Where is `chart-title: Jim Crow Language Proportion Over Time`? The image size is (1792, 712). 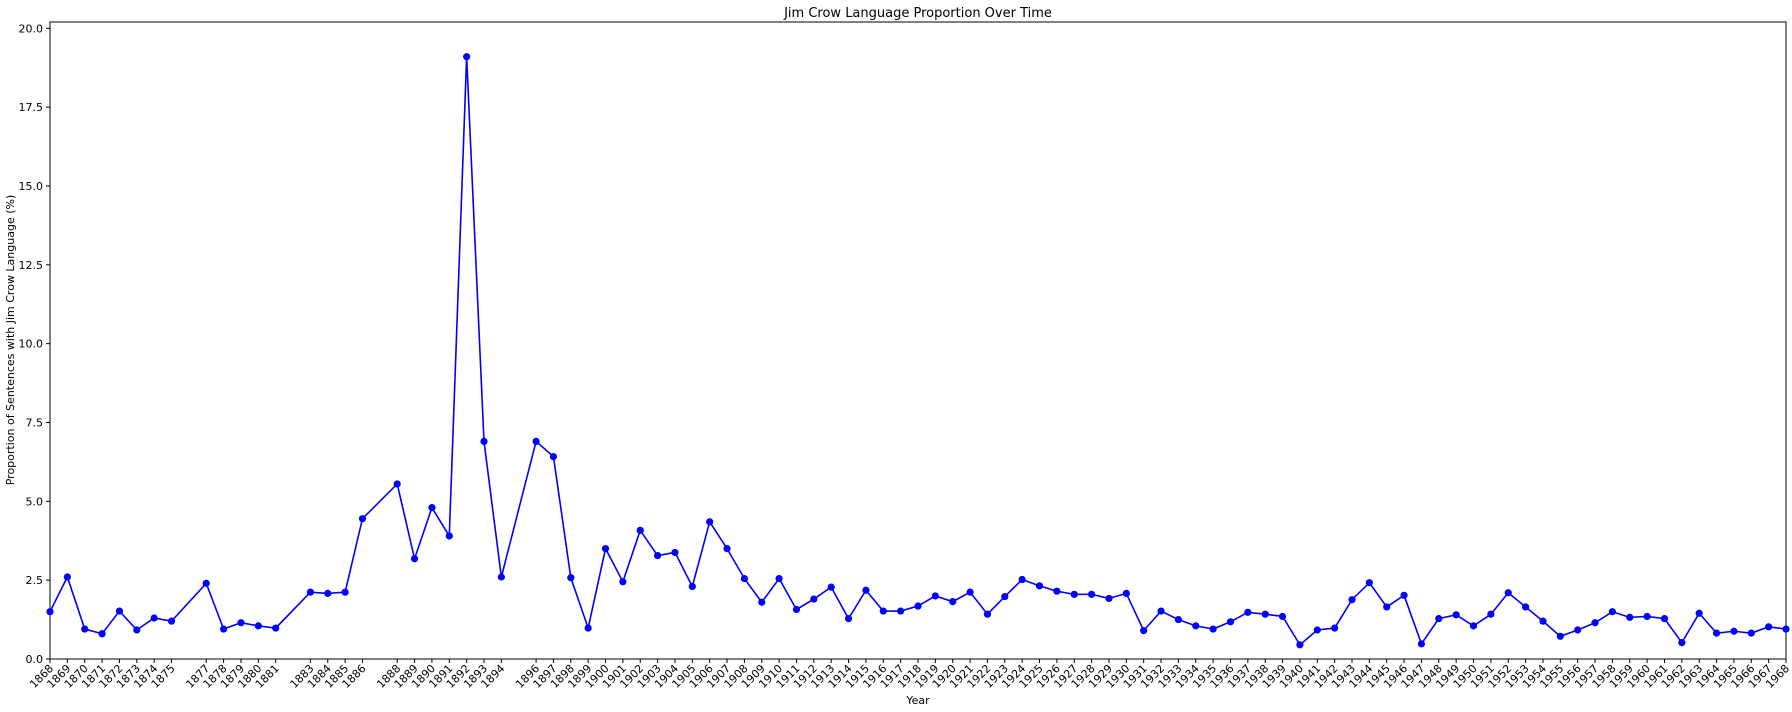 chart-title: Jim Crow Language Proportion Over Time is located at coordinates (917, 13).